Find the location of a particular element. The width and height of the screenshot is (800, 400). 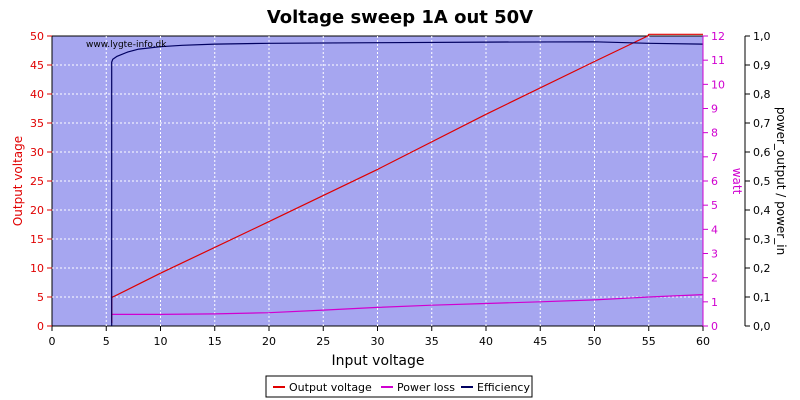

watermark: www.lygte-info.dk is located at coordinates (126, 45).